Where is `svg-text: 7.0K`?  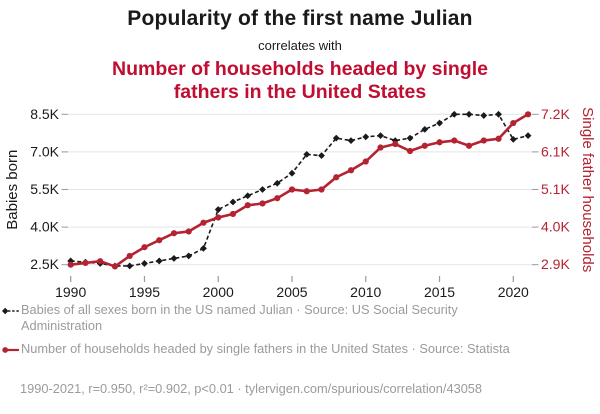 svg-text: 7.0K is located at coordinates (44, 151).